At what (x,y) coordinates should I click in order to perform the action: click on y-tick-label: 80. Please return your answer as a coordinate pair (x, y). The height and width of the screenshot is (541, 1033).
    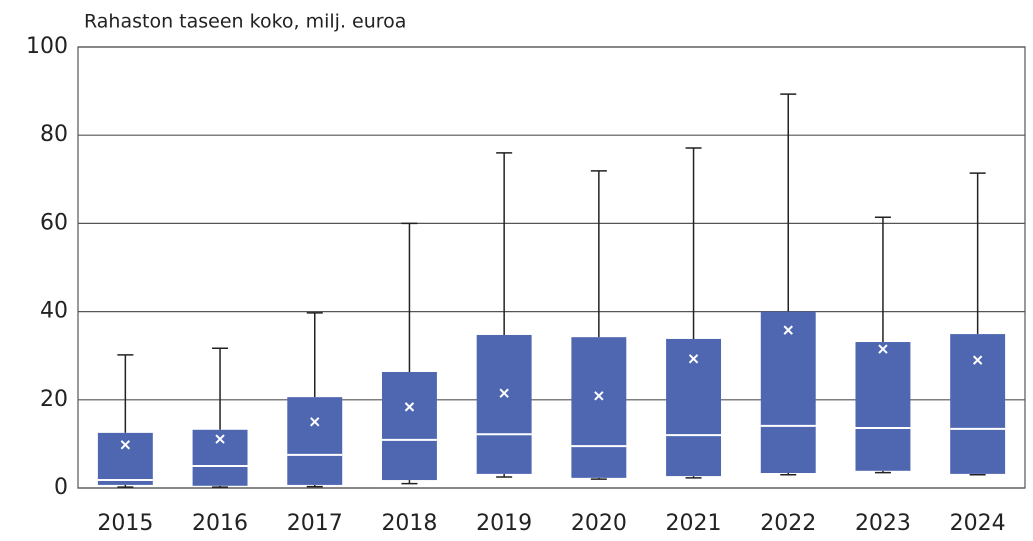
    Looking at the image, I should click on (54, 134).